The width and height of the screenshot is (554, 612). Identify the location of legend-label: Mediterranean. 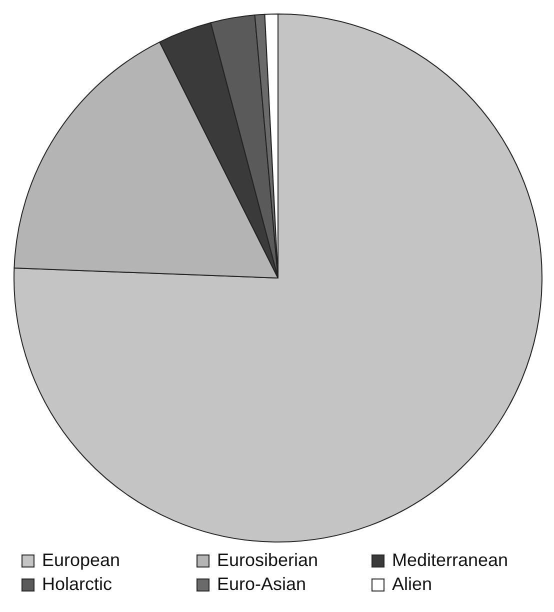
(450, 560).